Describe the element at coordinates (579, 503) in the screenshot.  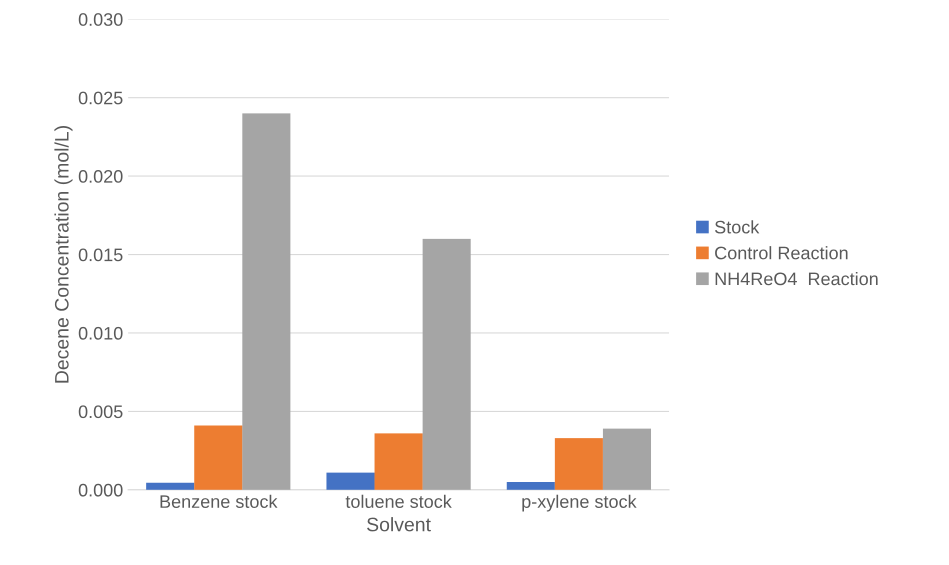
I see `x-tick-label: p-xylene stock` at that location.